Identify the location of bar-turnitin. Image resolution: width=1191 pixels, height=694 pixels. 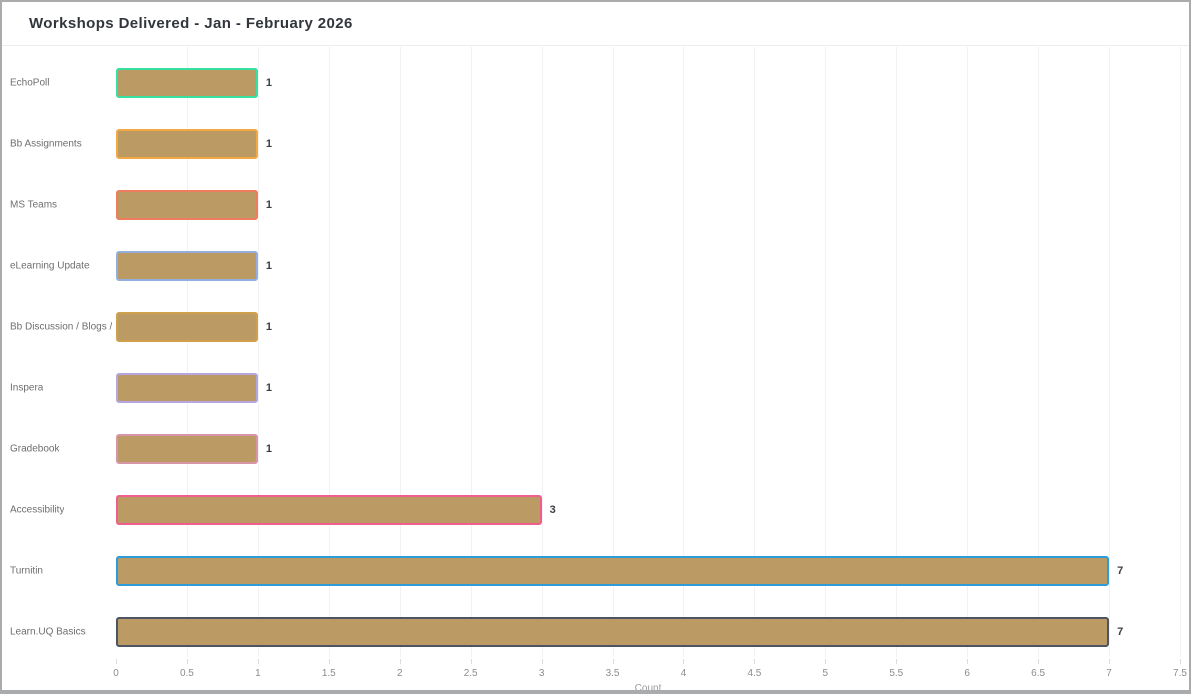
(613, 570).